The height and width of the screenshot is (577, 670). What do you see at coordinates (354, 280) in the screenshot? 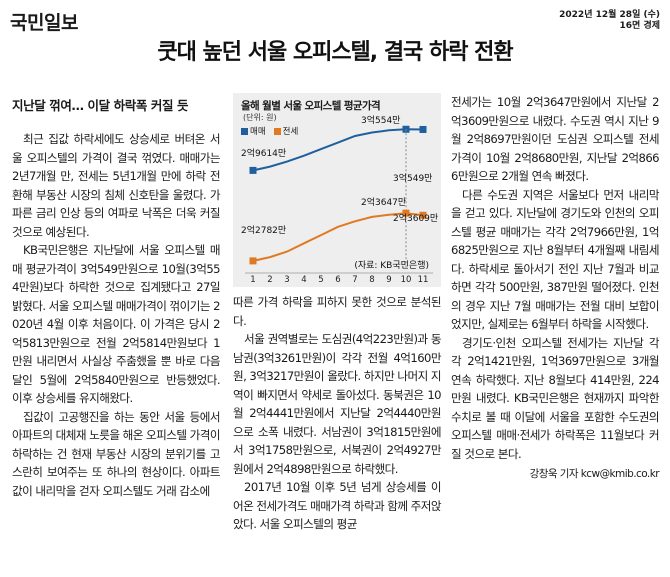
I see `x-tick-label: 7` at bounding box center [354, 280].